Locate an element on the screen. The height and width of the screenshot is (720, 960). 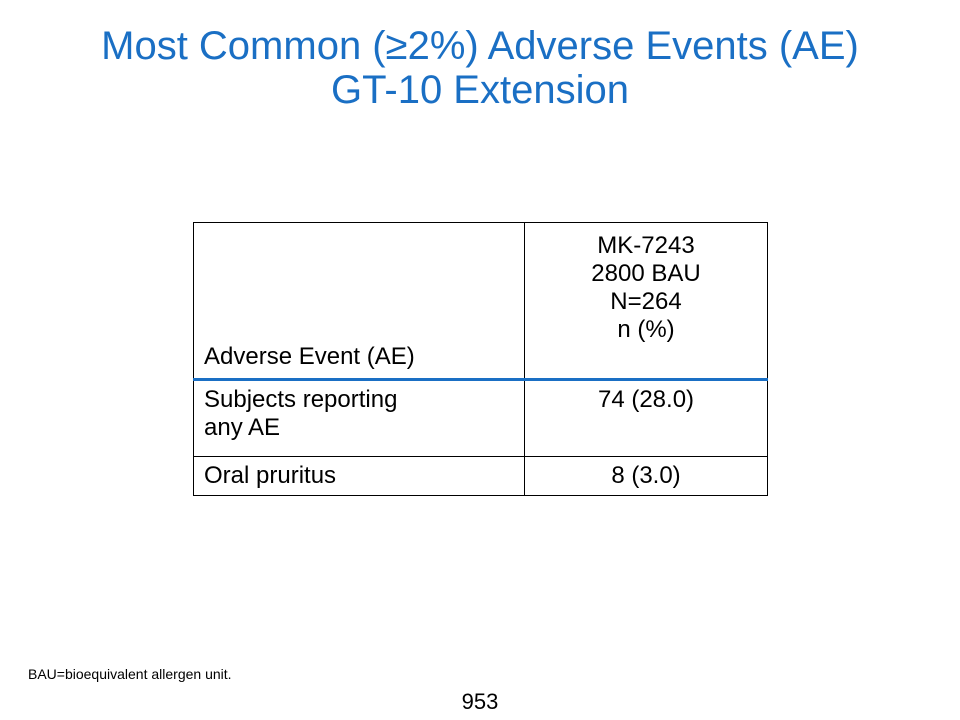
table-row: Oral pruritus 8 (3.0) is located at coordinates (480, 476).